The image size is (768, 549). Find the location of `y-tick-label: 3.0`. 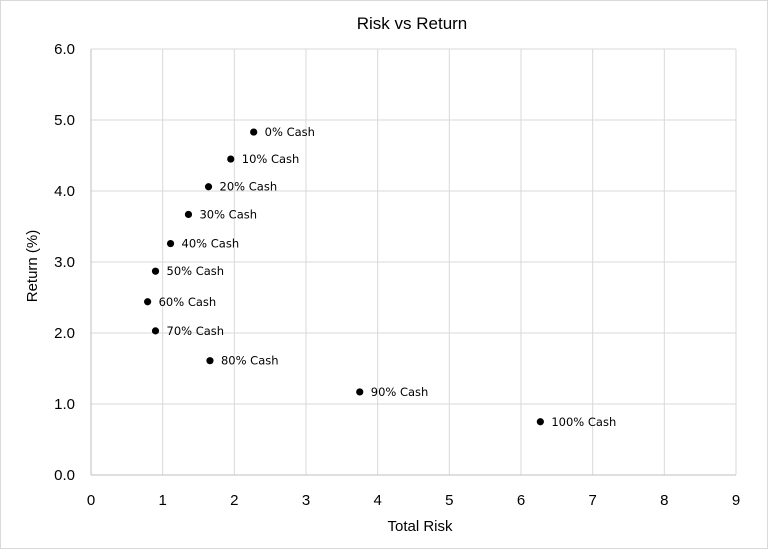

y-tick-label: 3.0 is located at coordinates (64, 262).